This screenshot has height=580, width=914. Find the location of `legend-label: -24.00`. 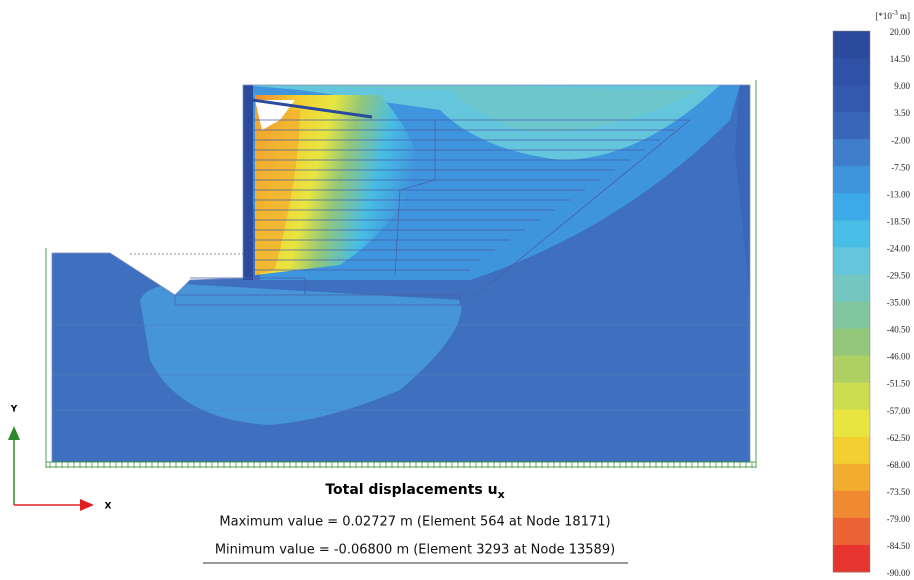

legend-label: -24.00 is located at coordinates (899, 248).